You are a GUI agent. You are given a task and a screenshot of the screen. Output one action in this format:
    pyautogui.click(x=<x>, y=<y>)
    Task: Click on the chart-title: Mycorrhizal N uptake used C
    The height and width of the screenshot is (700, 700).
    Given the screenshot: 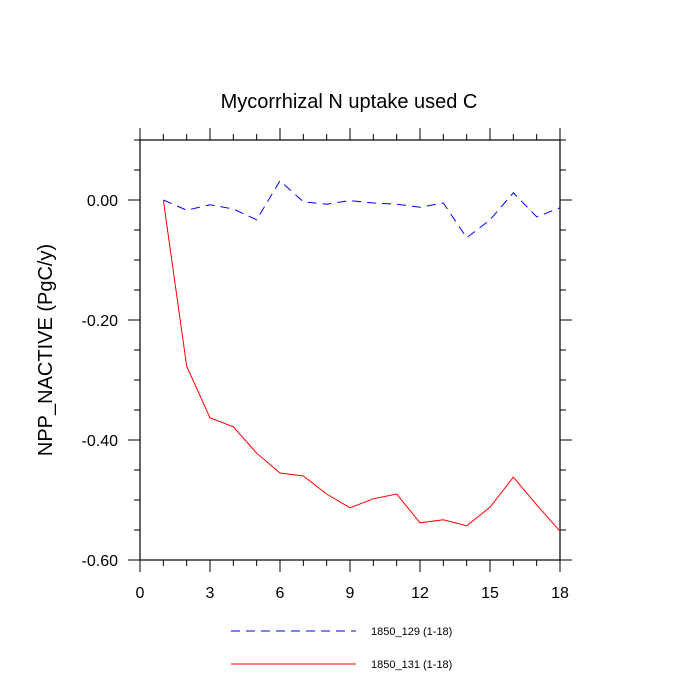 What is the action you would take?
    pyautogui.click(x=349, y=102)
    